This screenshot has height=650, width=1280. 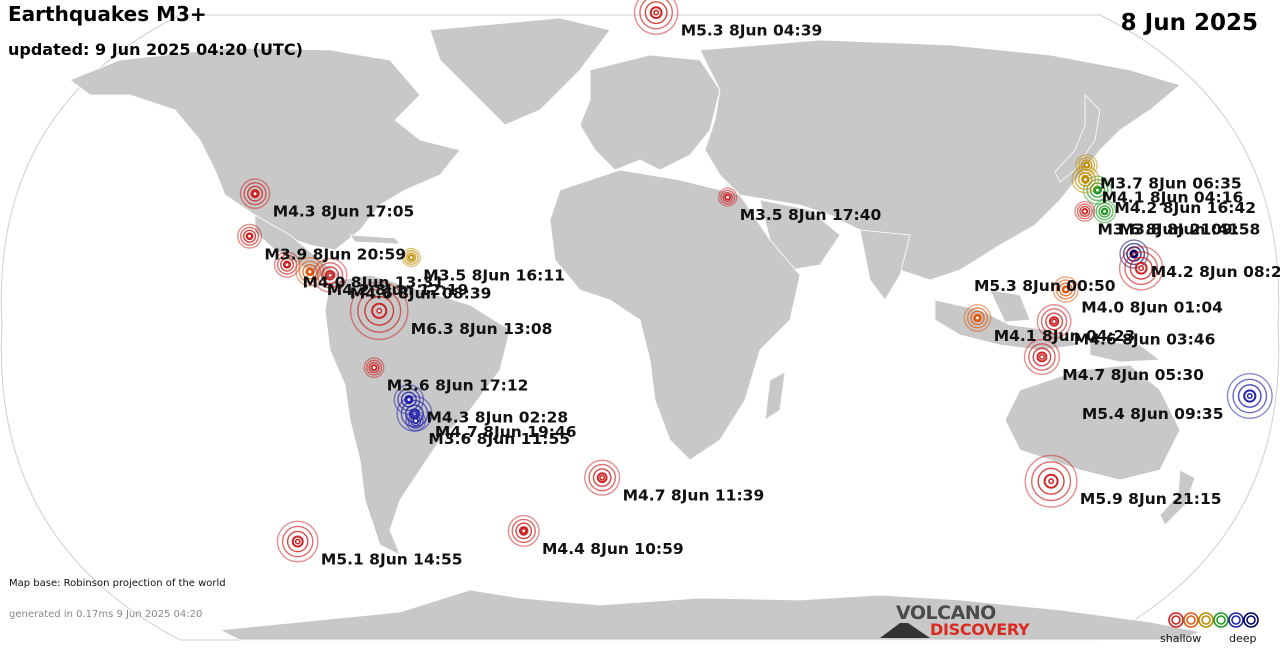 What do you see at coordinates (675, 315) in the screenshot?
I see `landmass-africa` at bounding box center [675, 315].